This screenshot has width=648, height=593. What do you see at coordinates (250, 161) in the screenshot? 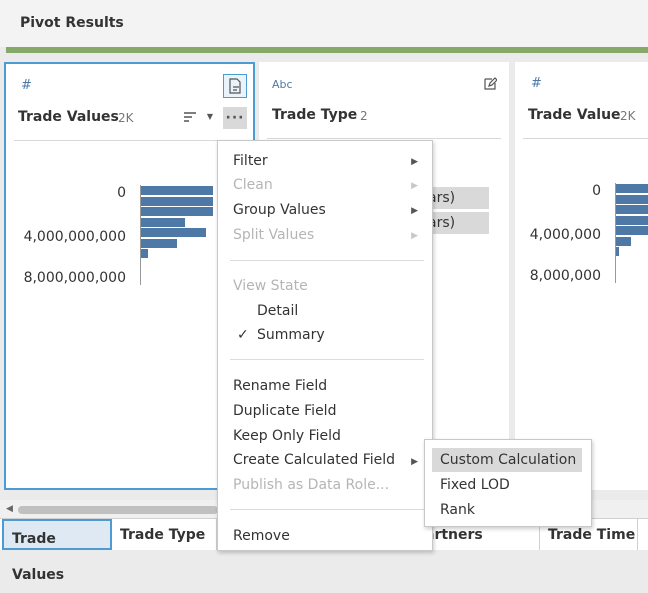
I see `menu-item-filter: Filter` at bounding box center [250, 161].